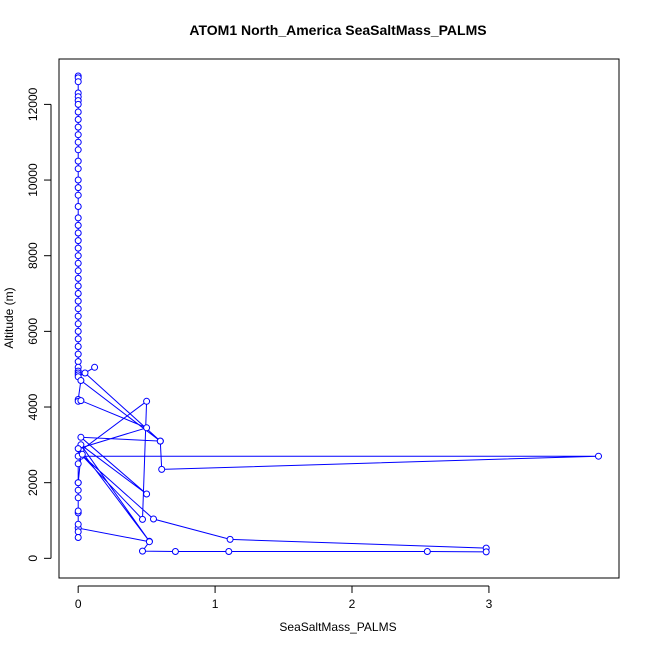  Describe the element at coordinates (337, 30) in the screenshot. I see `chart-title: ATOM1 North_America SeaSaltMass_PALMS` at that location.